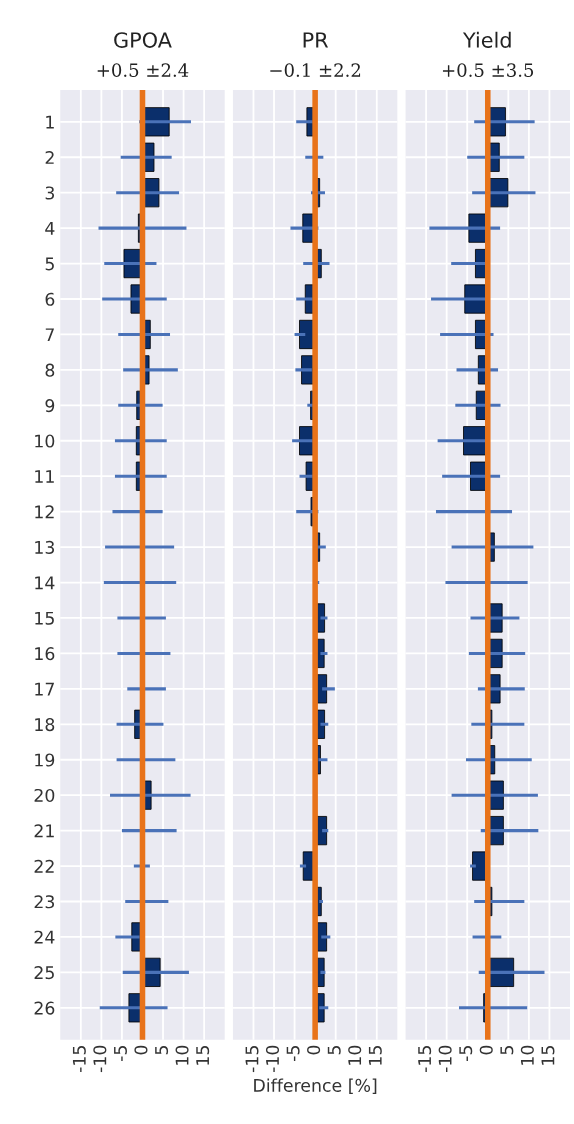  What do you see at coordinates (45, 583) in the screenshot?
I see `y-tick-label: 14` at bounding box center [45, 583].